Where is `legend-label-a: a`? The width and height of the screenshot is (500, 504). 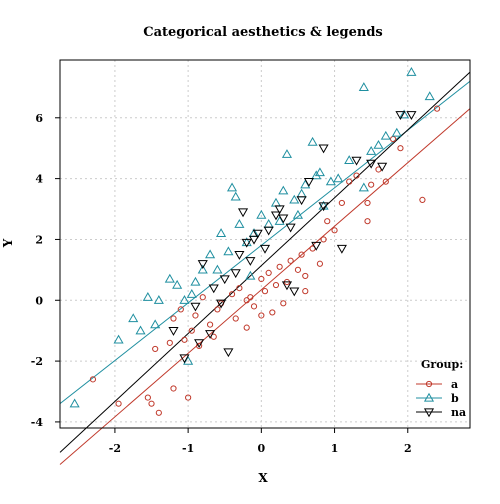 legend-label-a: a is located at coordinates (454, 384).